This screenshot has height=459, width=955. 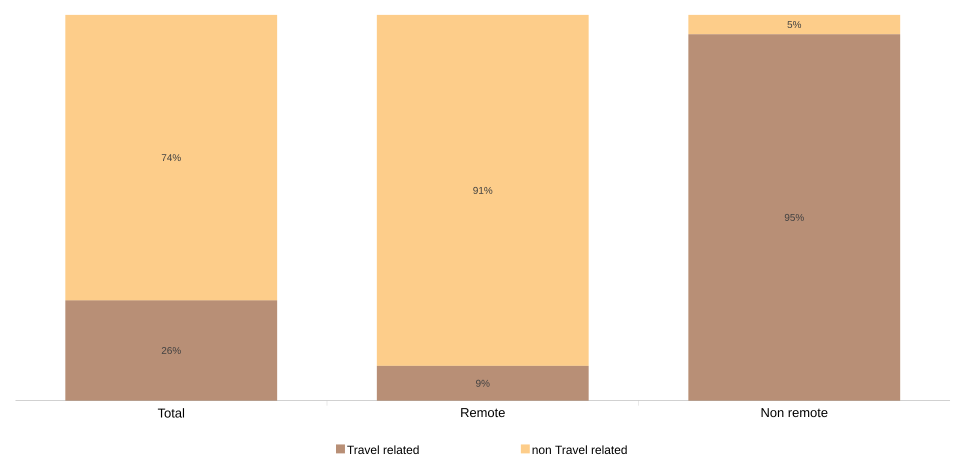 What do you see at coordinates (483, 413) in the screenshot?
I see `x-tick-label: Remote` at bounding box center [483, 413].